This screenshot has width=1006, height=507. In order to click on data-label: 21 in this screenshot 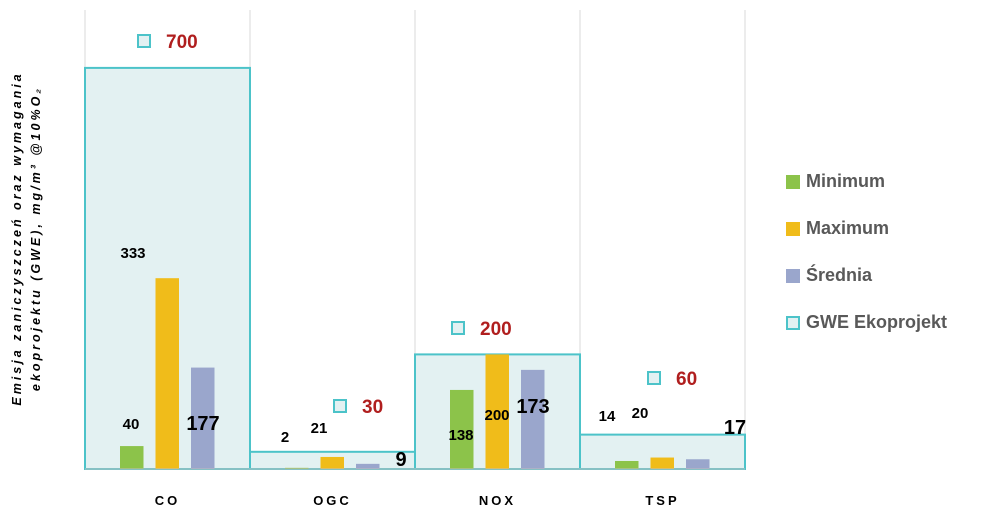, I will do `click(319, 428)`.